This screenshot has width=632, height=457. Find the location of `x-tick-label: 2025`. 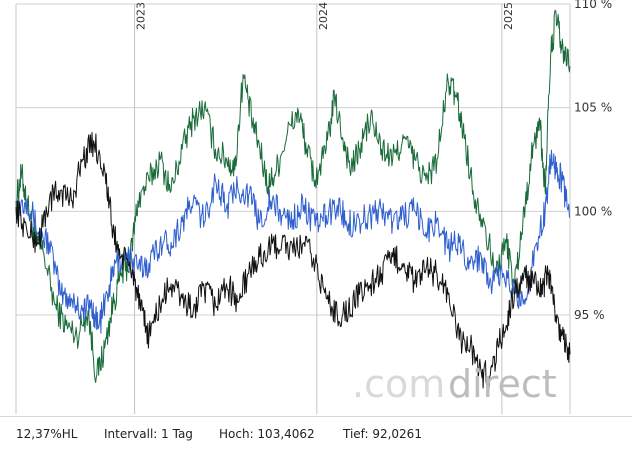

x-tick-label: 2025 is located at coordinates (508, 16).